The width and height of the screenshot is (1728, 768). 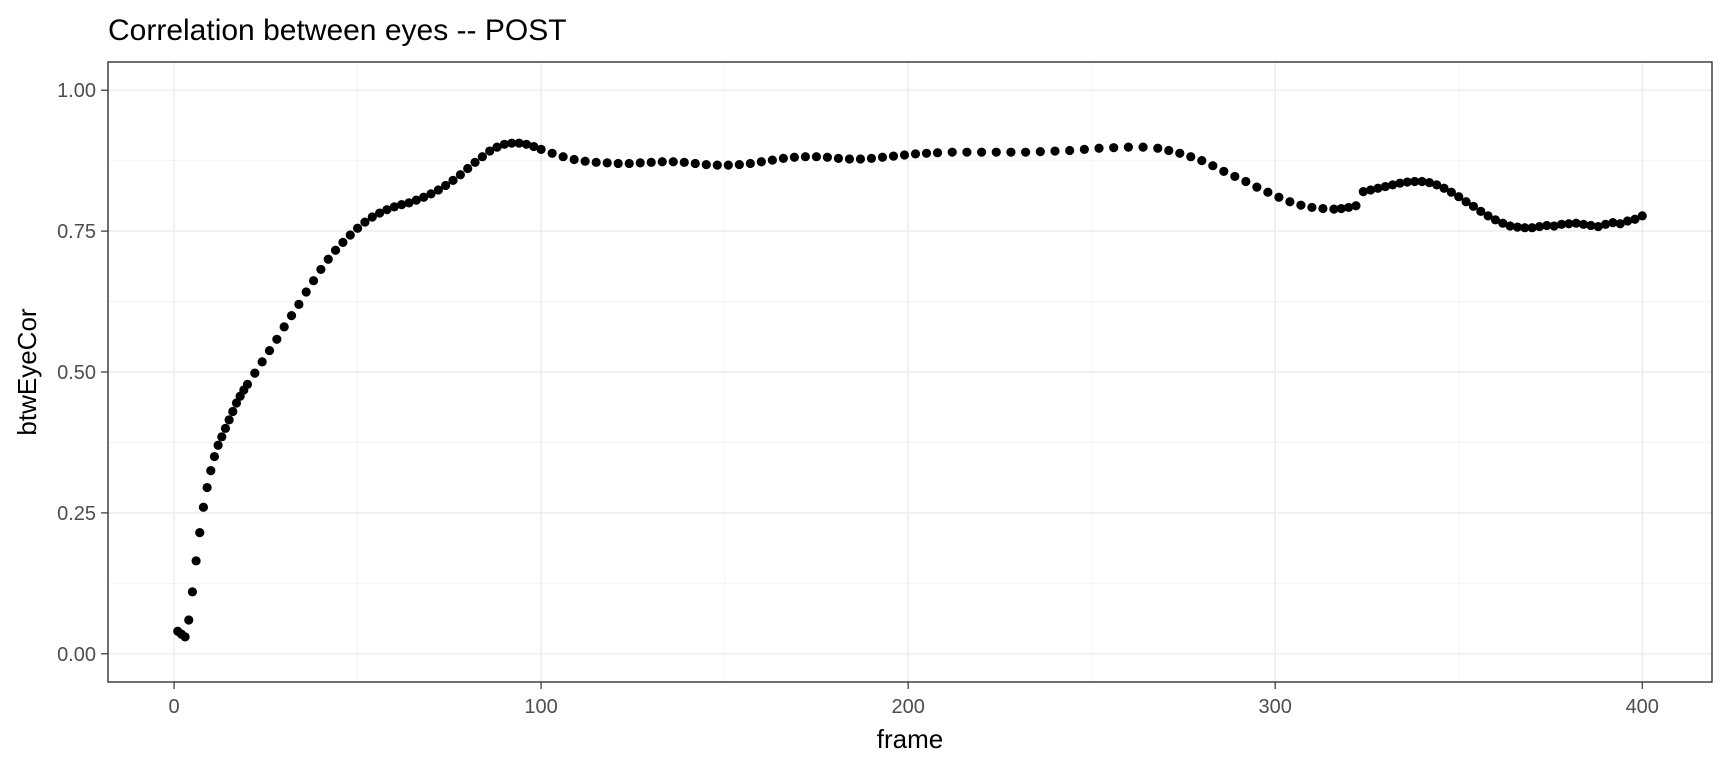 What do you see at coordinates (1275, 707) in the screenshot?
I see `x-tick-label: 300` at bounding box center [1275, 707].